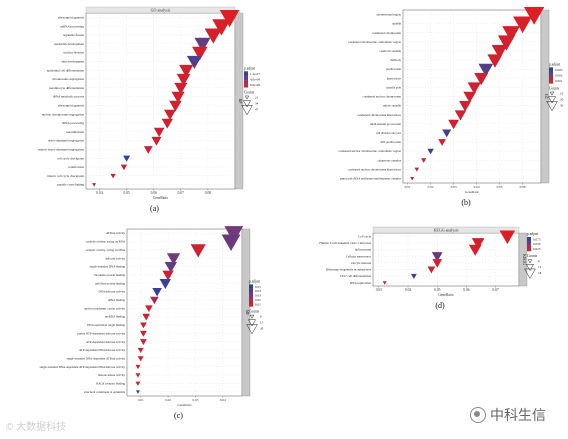 This screenshot has height=439, width=568. I want to click on term-label: condensed chromosome kinetochore, so click(379, 115).